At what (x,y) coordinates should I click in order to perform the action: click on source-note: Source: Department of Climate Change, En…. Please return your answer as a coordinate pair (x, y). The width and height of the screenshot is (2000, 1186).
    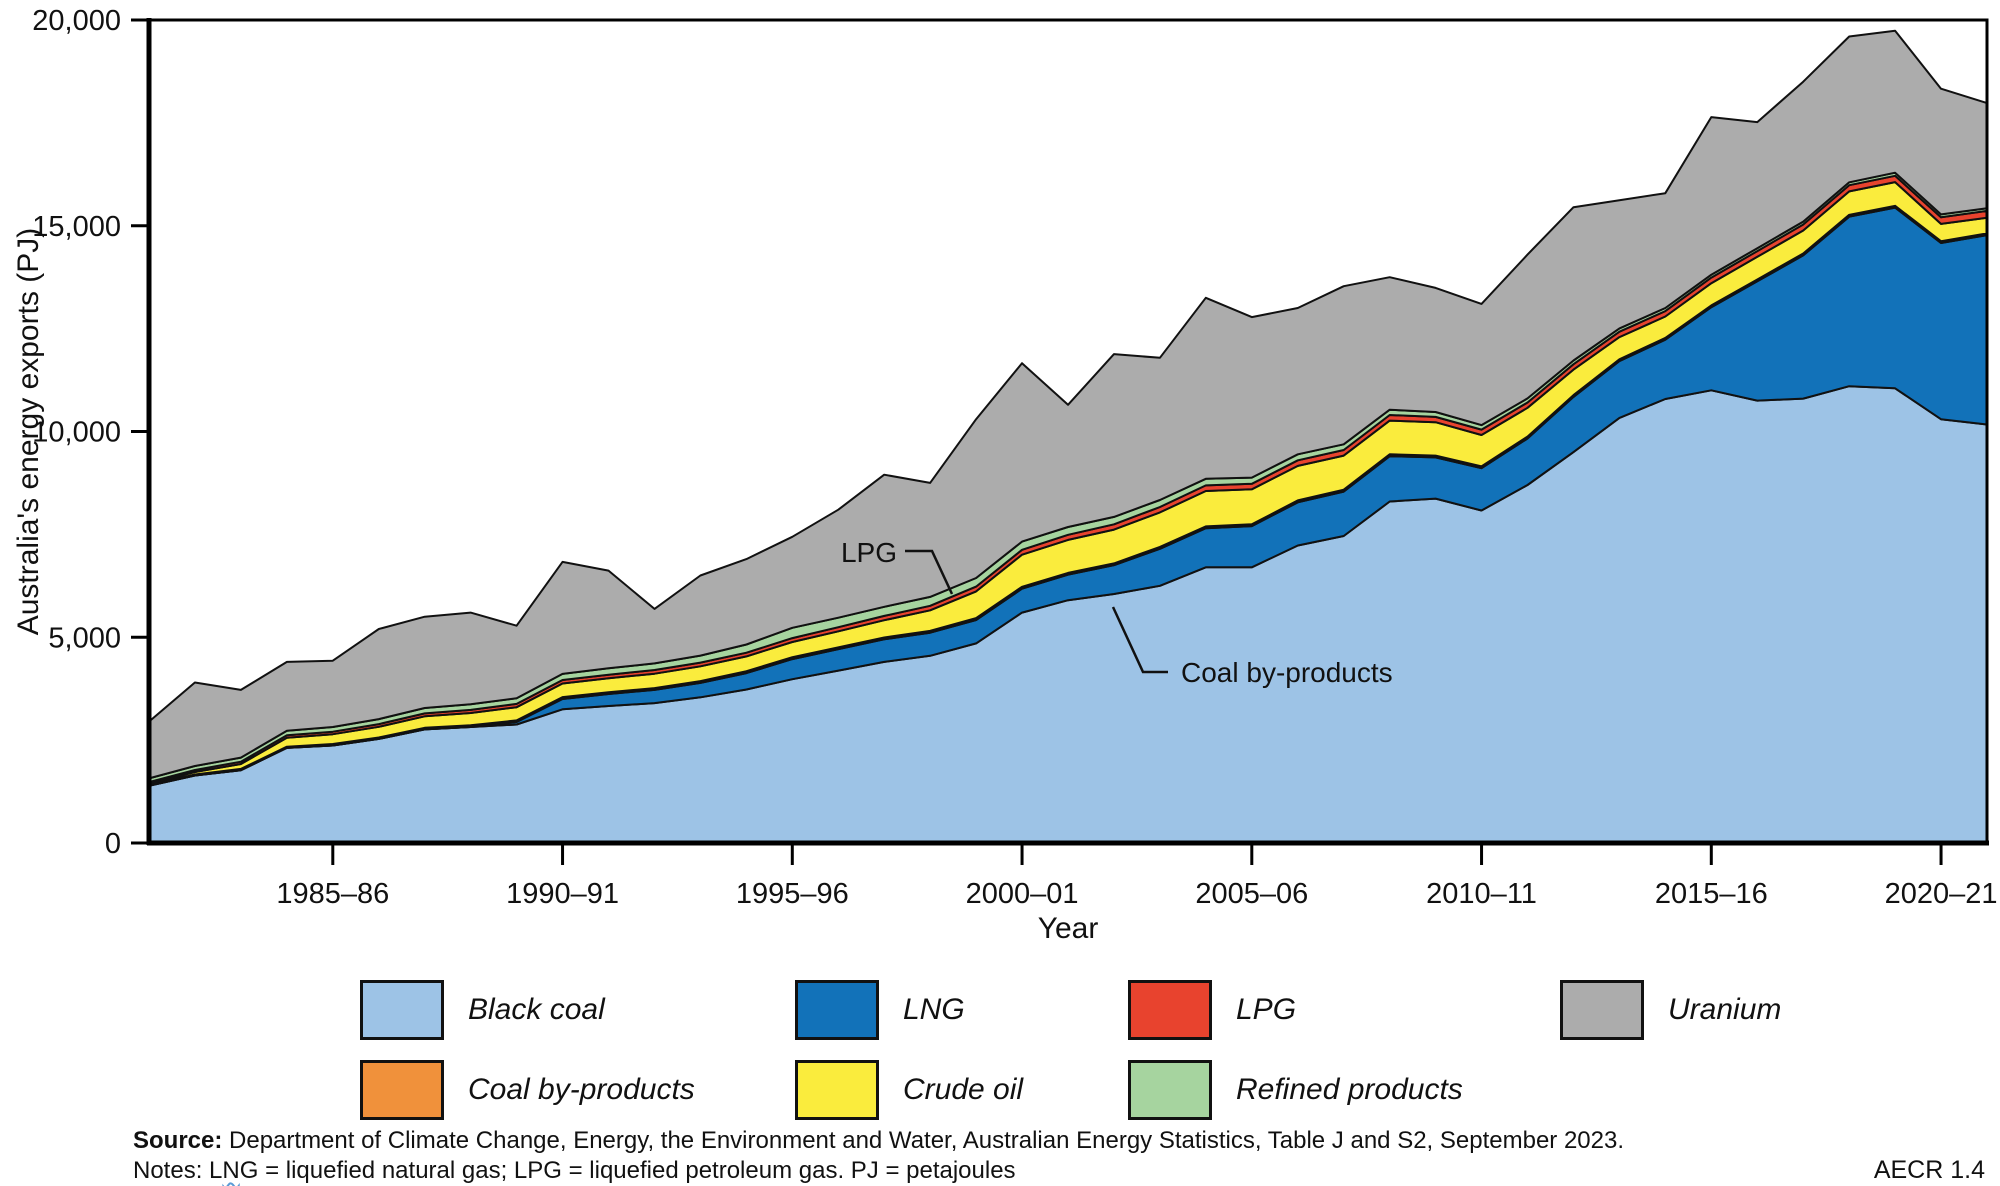
    Looking at the image, I should click on (878, 1141).